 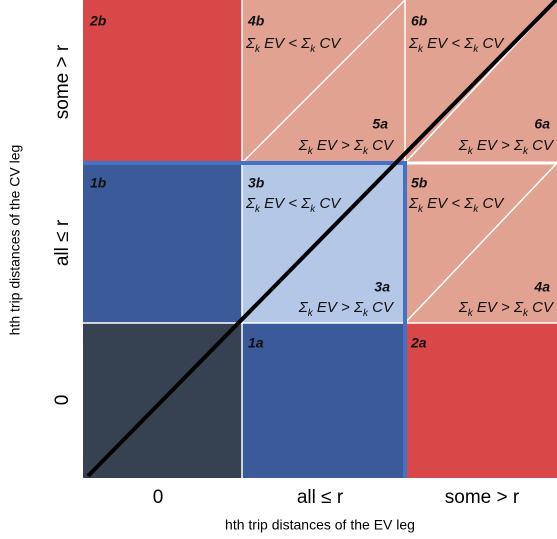 I want to click on x-label: some > r, so click(x=482, y=497).